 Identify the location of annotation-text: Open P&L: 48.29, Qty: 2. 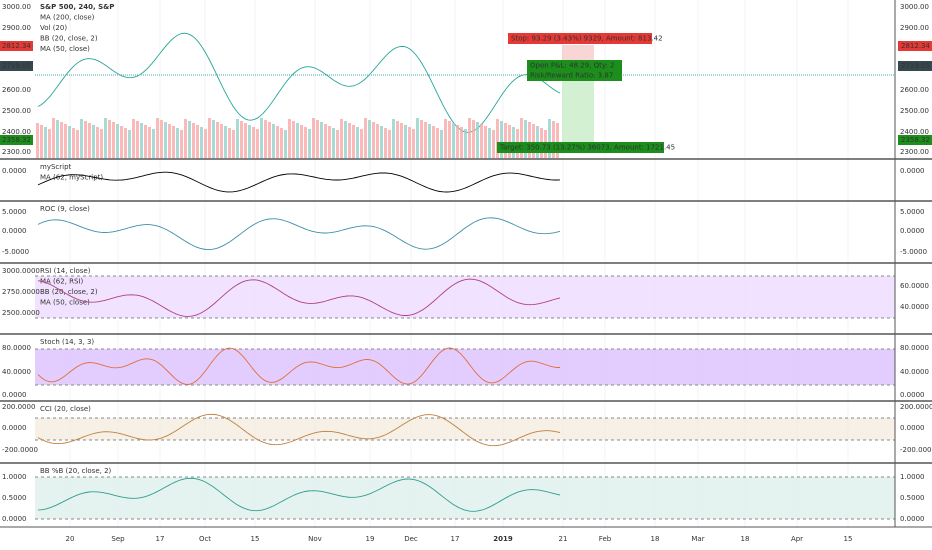
(572, 66).